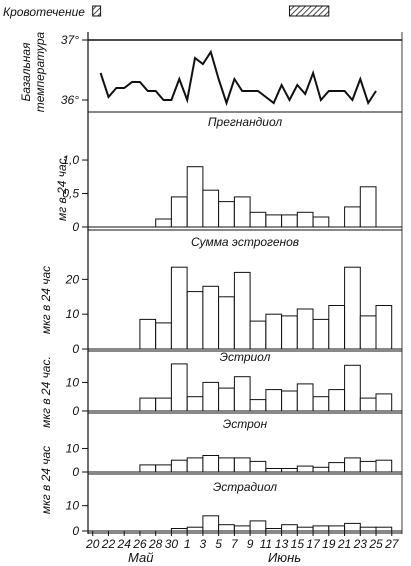 This screenshot has height=566, width=411. I want to click on x-tick-label: 15, so click(298, 544).